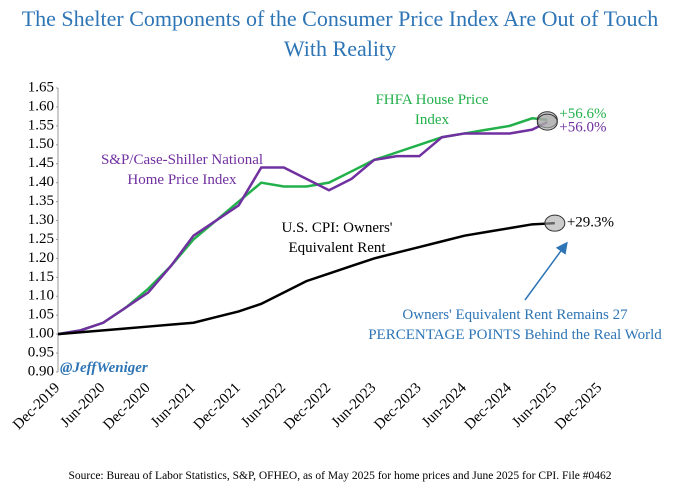  What do you see at coordinates (41, 182) in the screenshot?
I see `y-tick-label: 1.40` at bounding box center [41, 182].